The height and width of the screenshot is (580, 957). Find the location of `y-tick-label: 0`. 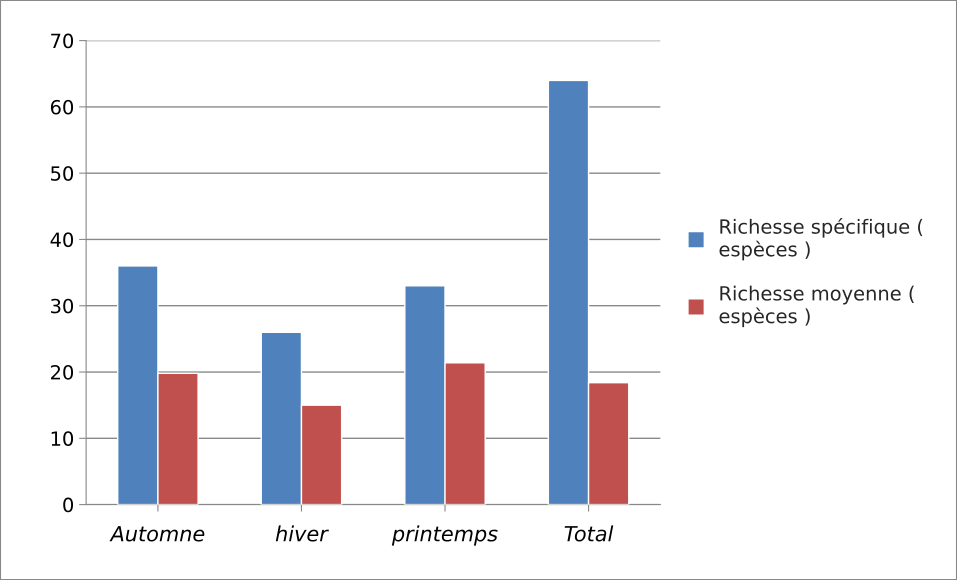

y-tick-label: 0 is located at coordinates (68, 505).